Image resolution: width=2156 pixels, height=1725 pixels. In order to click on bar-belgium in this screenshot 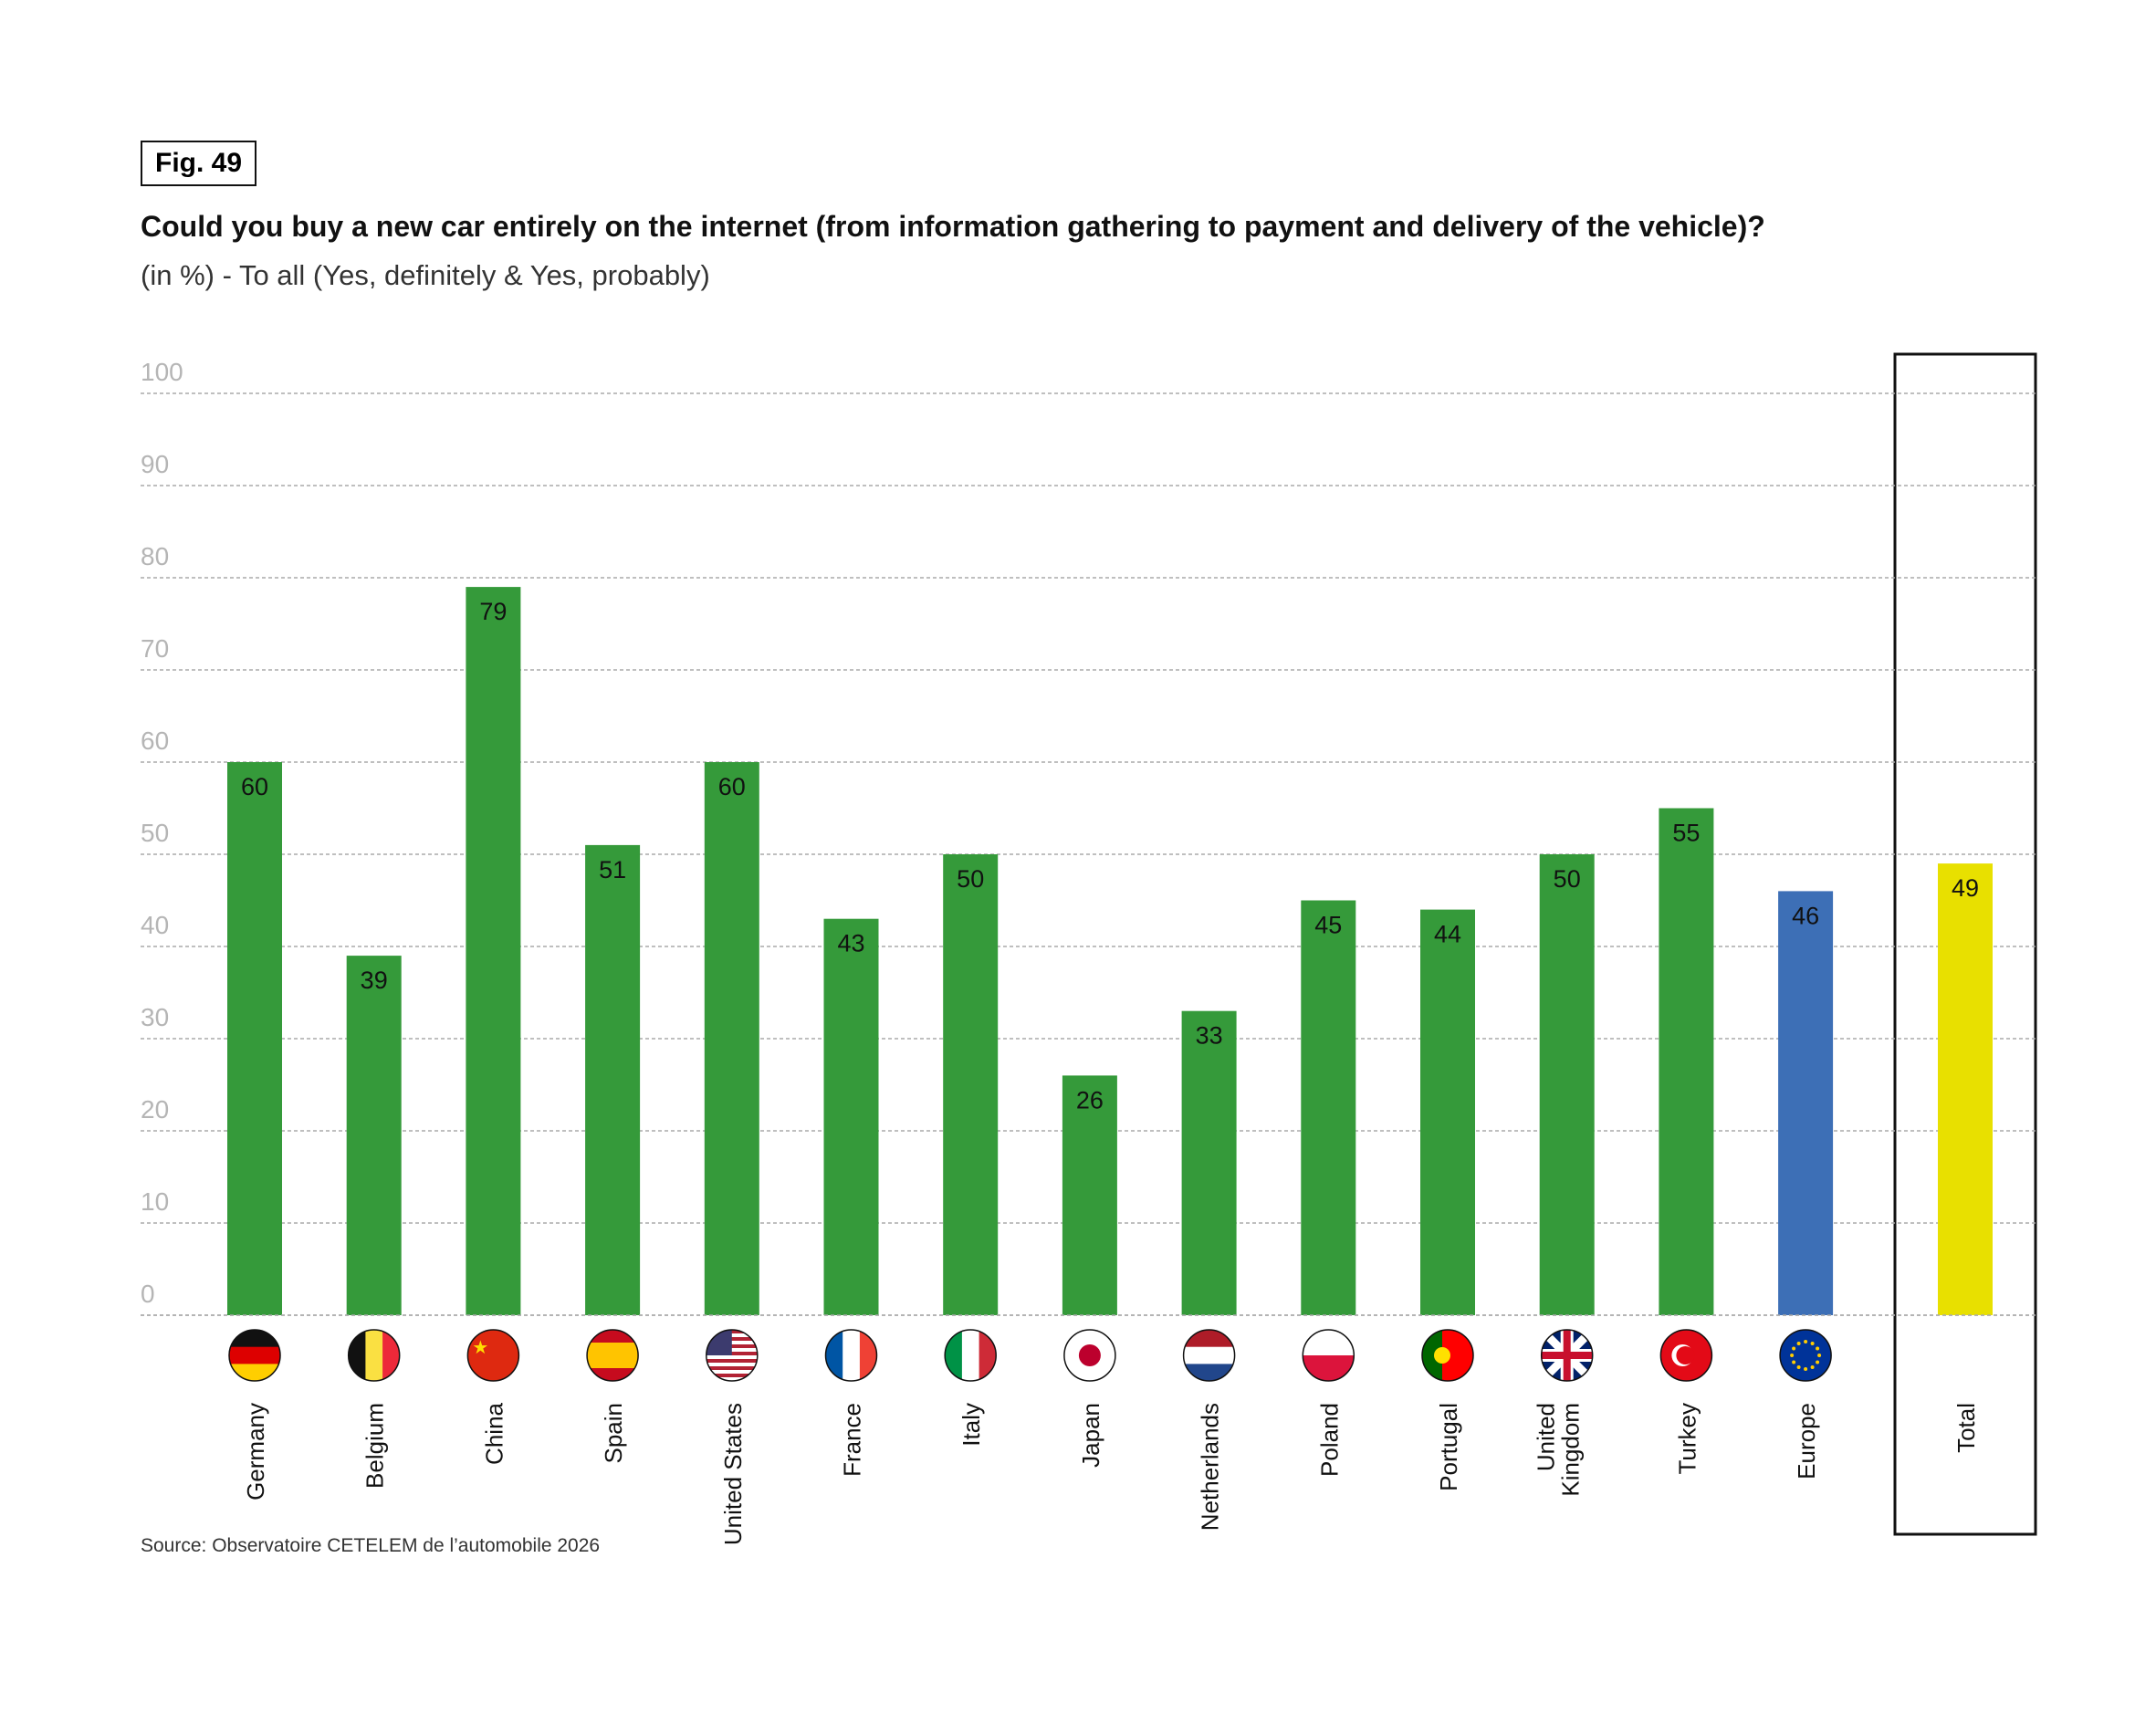, I will do `click(374, 1135)`.